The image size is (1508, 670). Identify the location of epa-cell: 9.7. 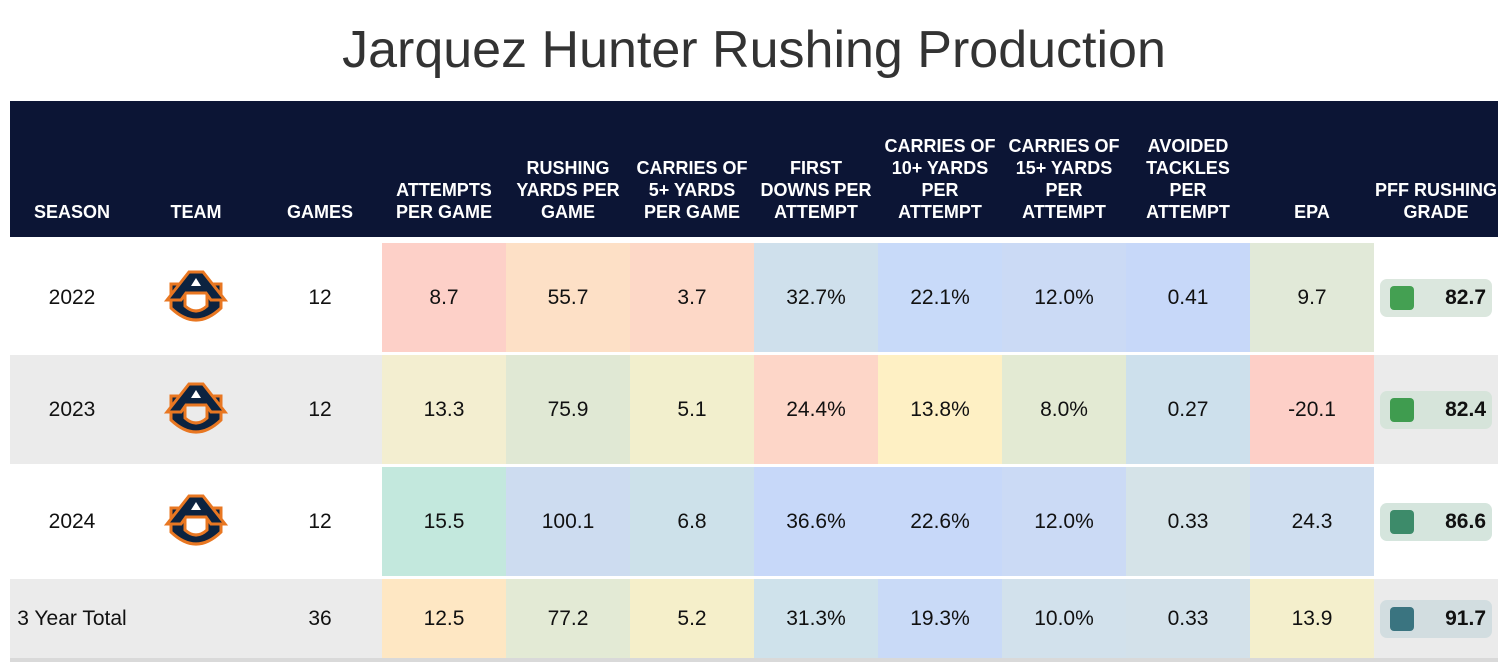
(1312, 297).